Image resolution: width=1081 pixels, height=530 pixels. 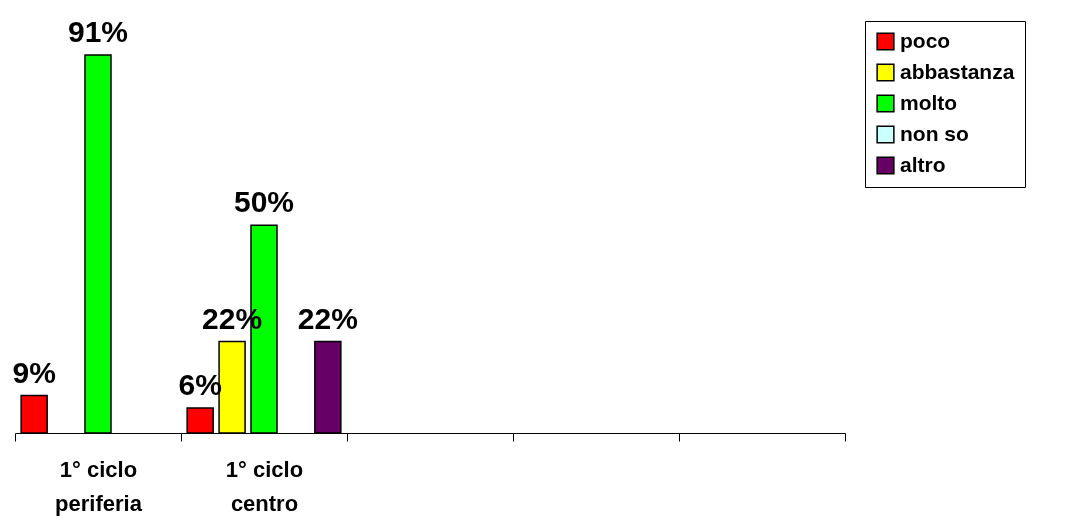 I want to click on x-tick-label: 1° ciclo periferia, so click(x=99, y=486).